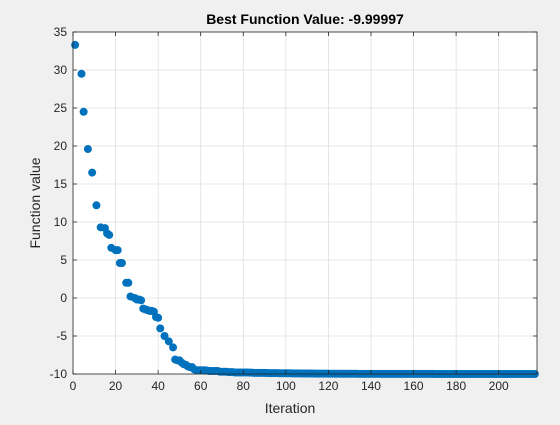  I want to click on y-tick-label: 35, so click(61, 32).